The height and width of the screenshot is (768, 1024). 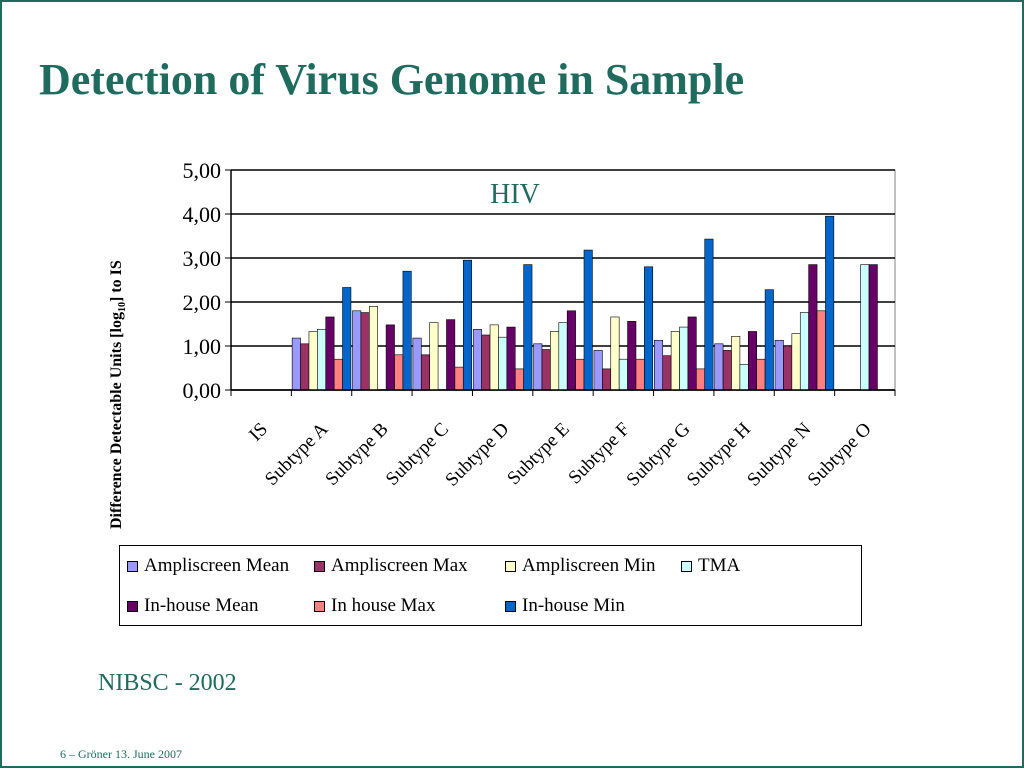 I want to click on legend-label: Ampliscreen Max, so click(x=399, y=565).